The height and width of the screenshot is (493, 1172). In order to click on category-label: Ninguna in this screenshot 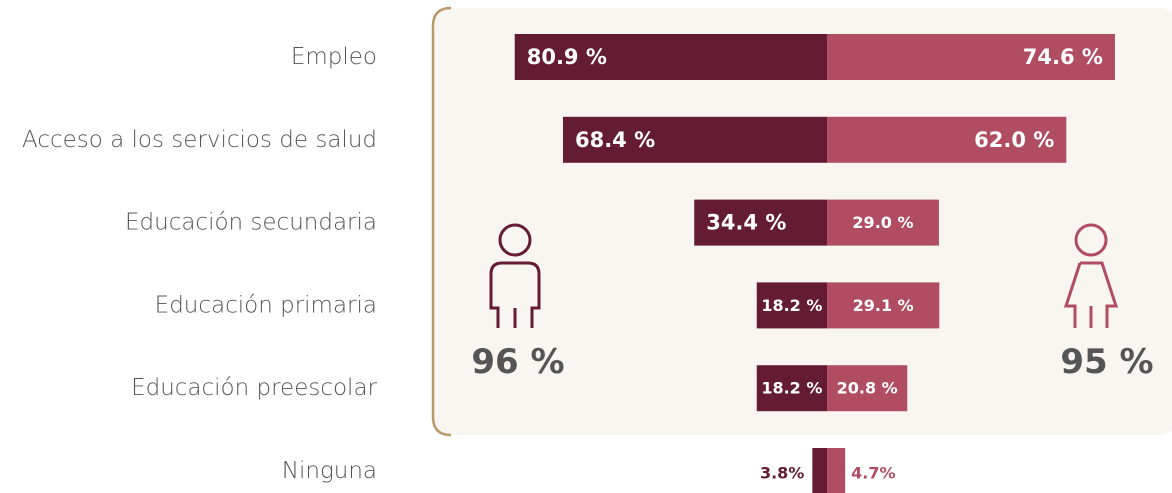, I will do `click(329, 471)`.